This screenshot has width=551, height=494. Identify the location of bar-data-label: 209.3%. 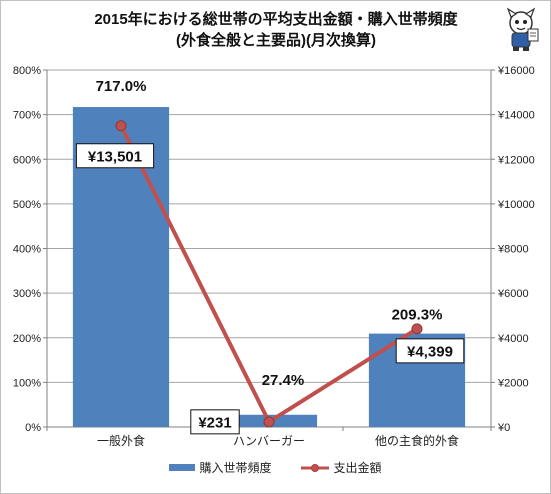
(417, 315).